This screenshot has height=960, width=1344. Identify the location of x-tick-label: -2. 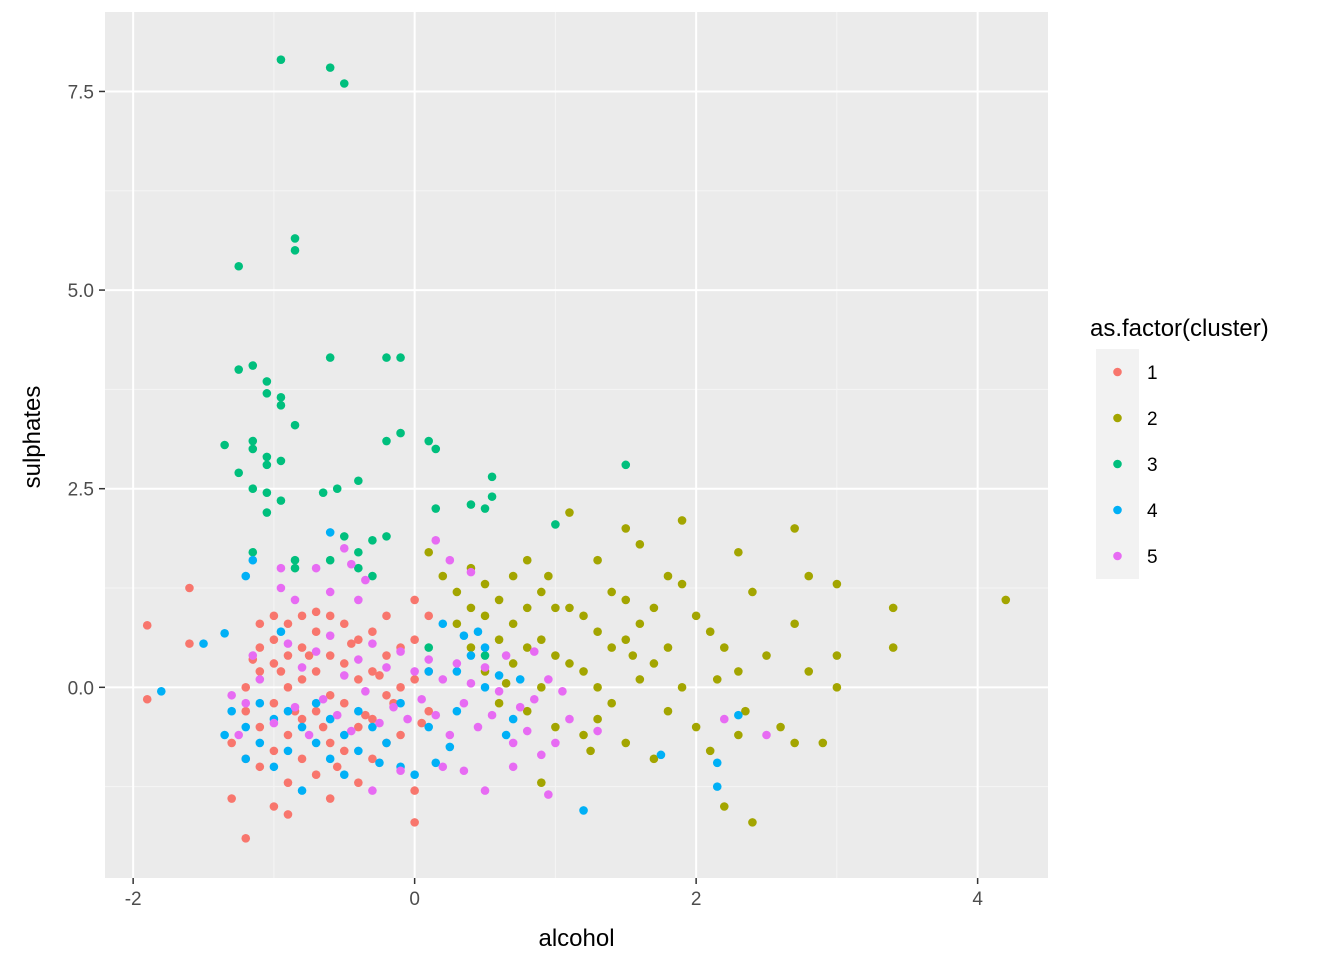
(133, 899).